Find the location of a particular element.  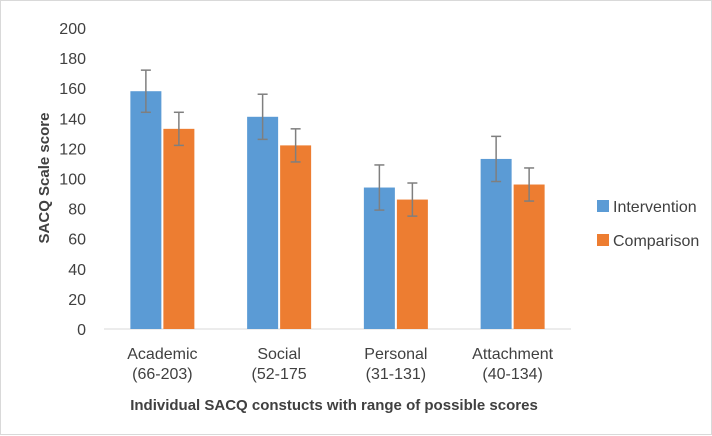

x-tick-label: Academic (66-203) is located at coordinates (162, 364).